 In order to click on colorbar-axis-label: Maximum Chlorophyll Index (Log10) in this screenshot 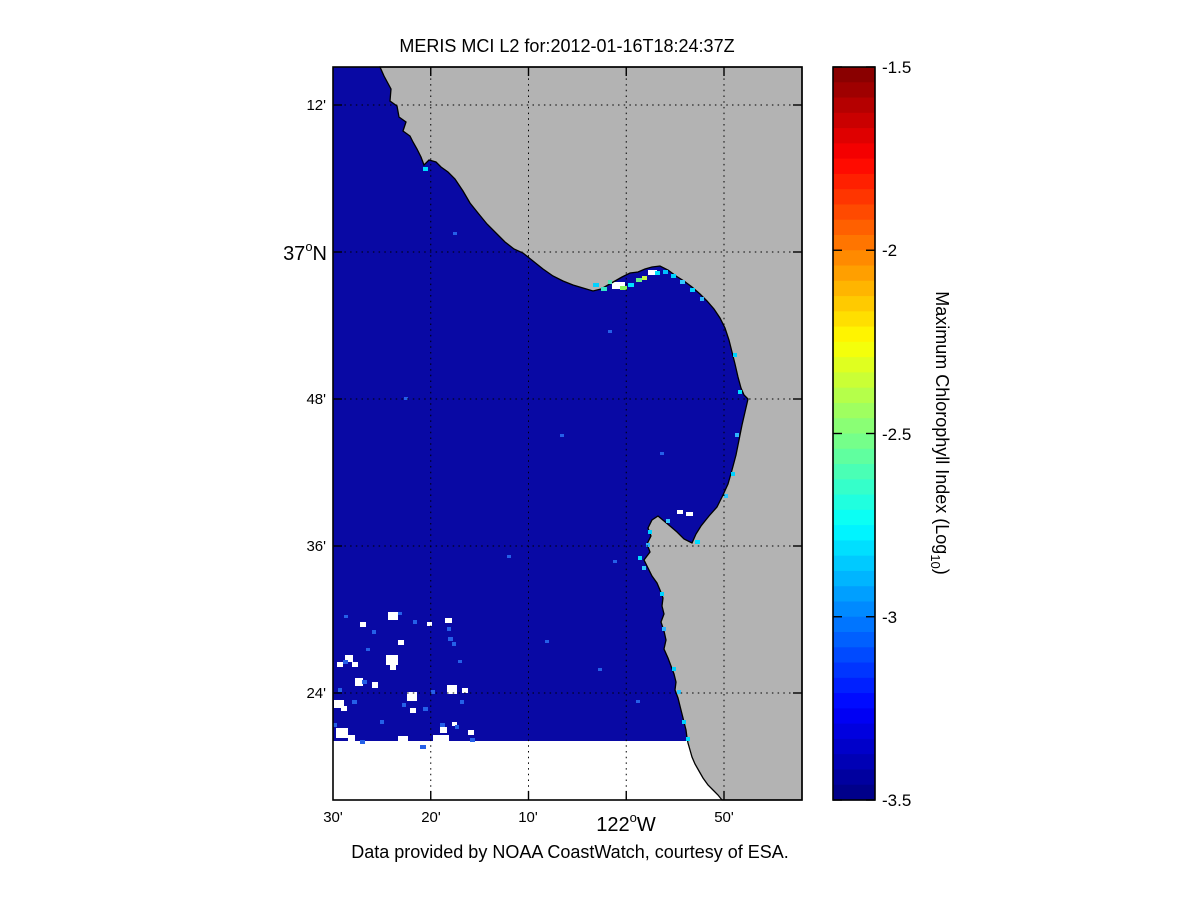, I will do `click(940, 433)`.